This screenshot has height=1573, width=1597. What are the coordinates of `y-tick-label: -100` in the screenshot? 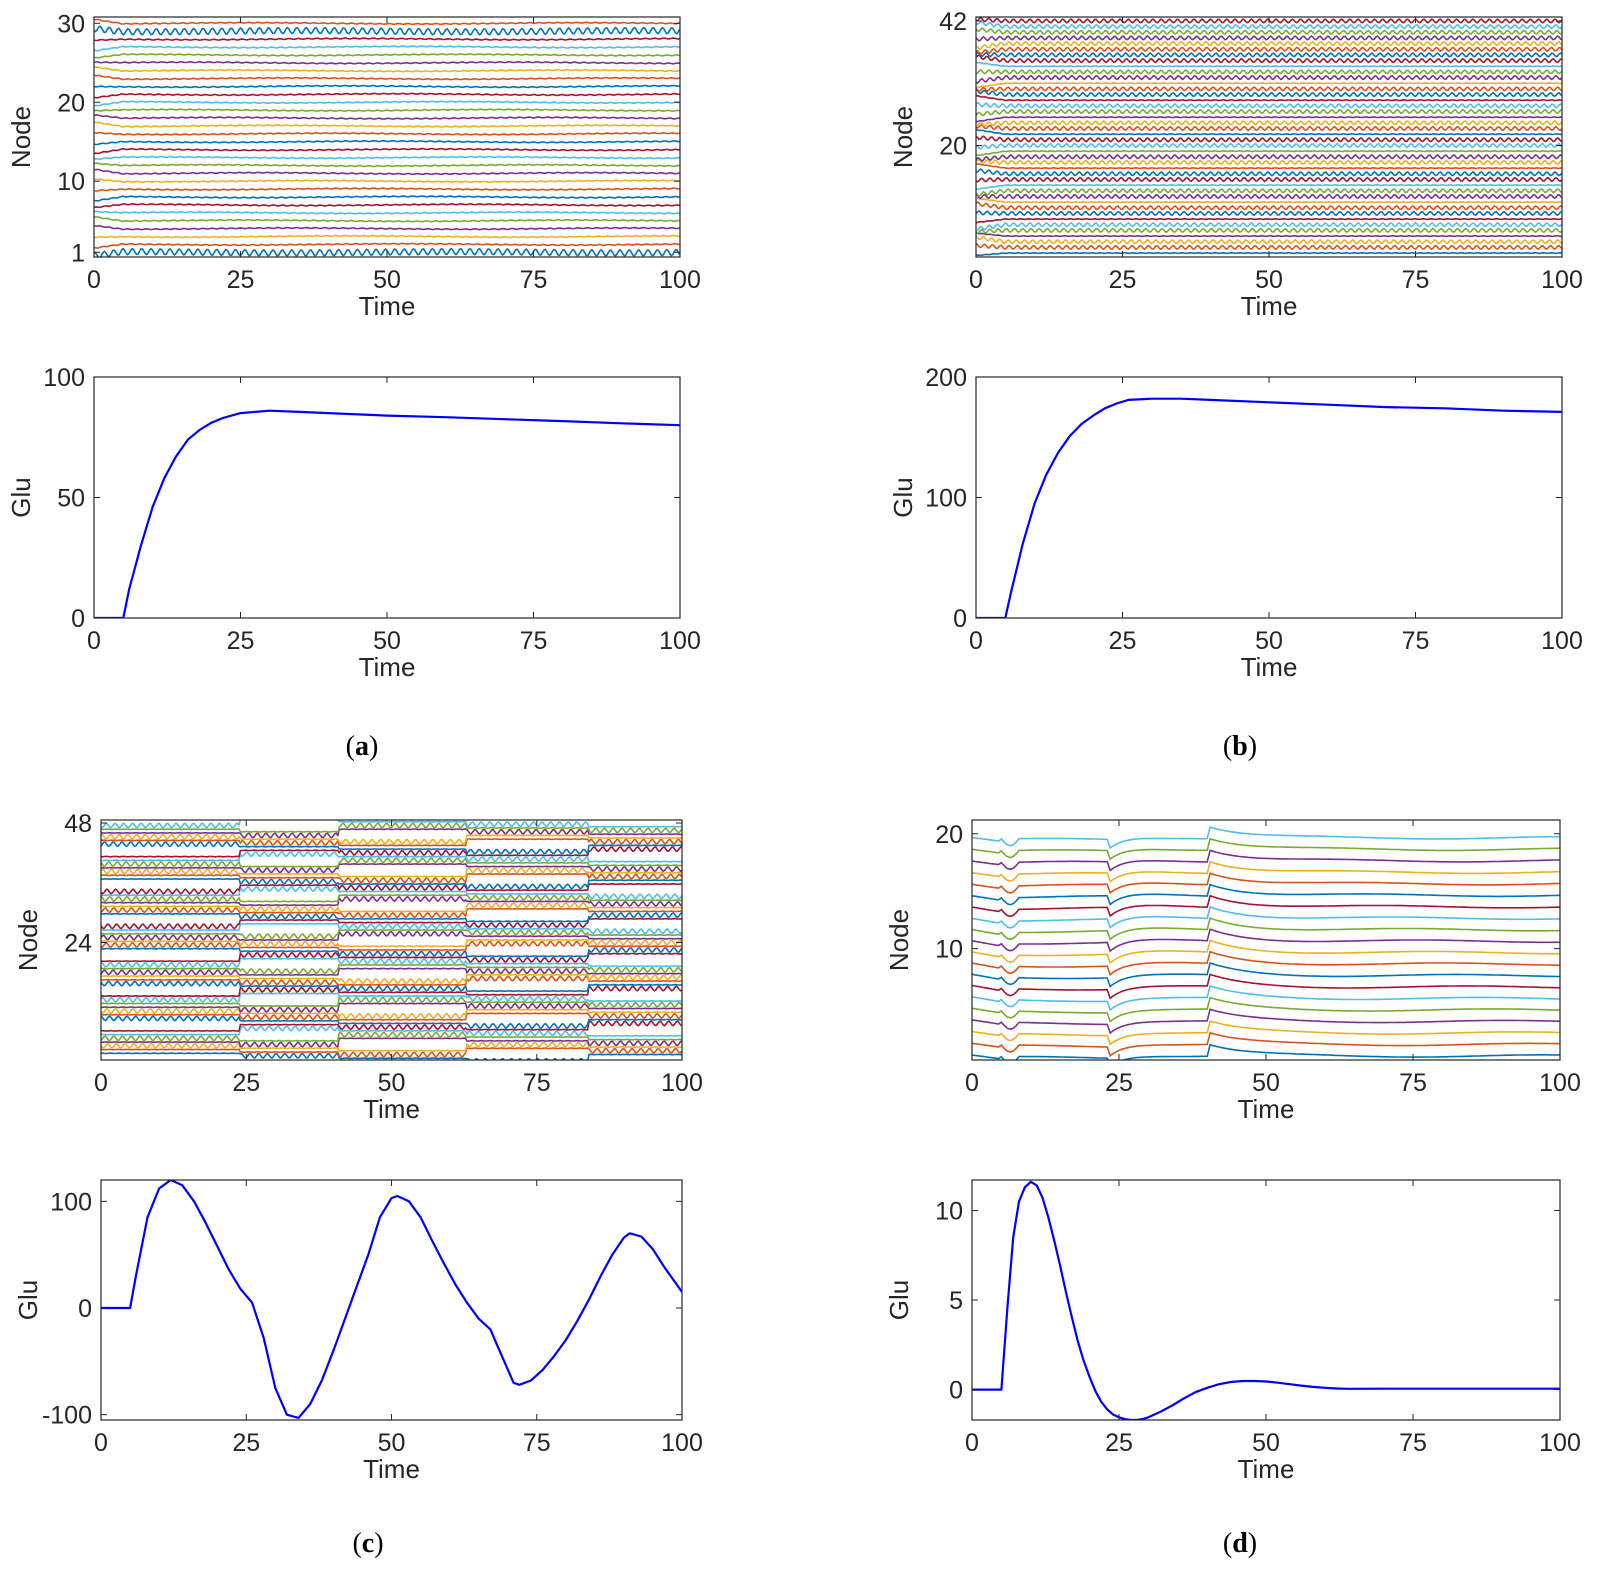 It's located at (67, 1416).